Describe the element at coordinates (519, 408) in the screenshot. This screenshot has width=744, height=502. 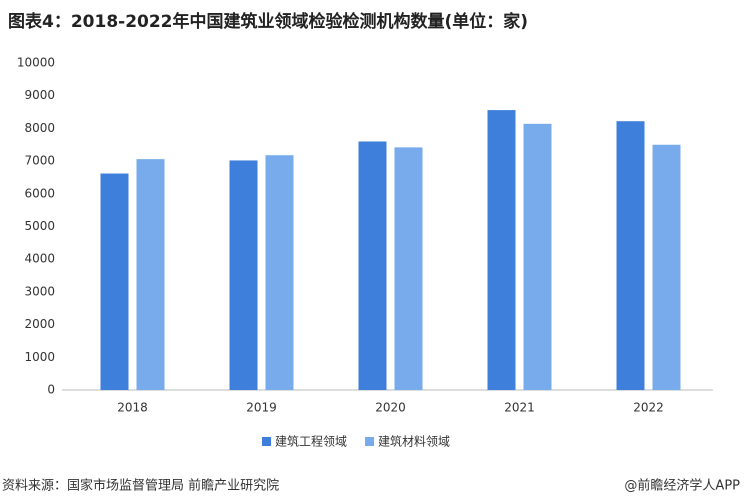
I see `x-tick-label: 2021` at that location.